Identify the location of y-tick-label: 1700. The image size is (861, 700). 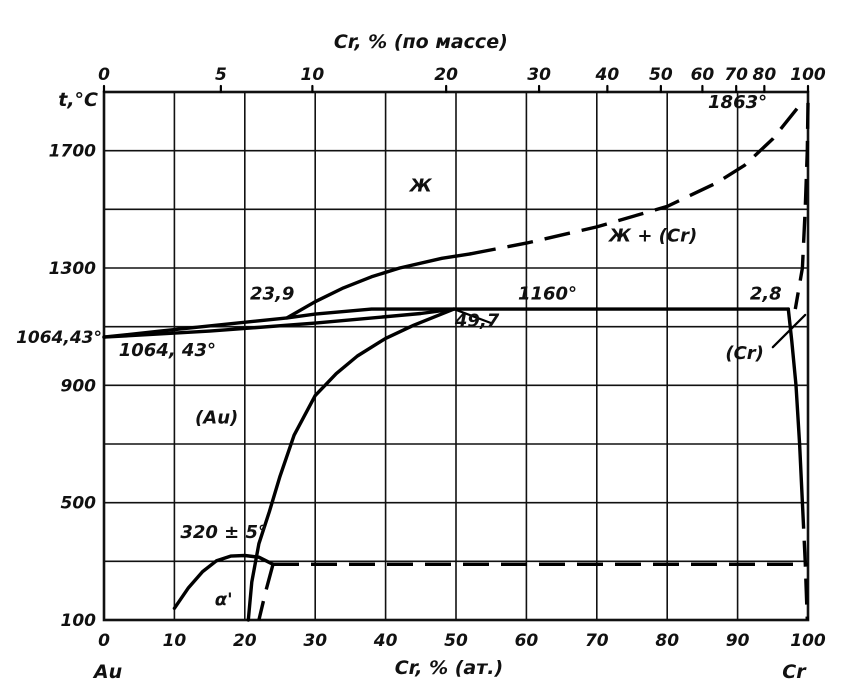
(72, 152).